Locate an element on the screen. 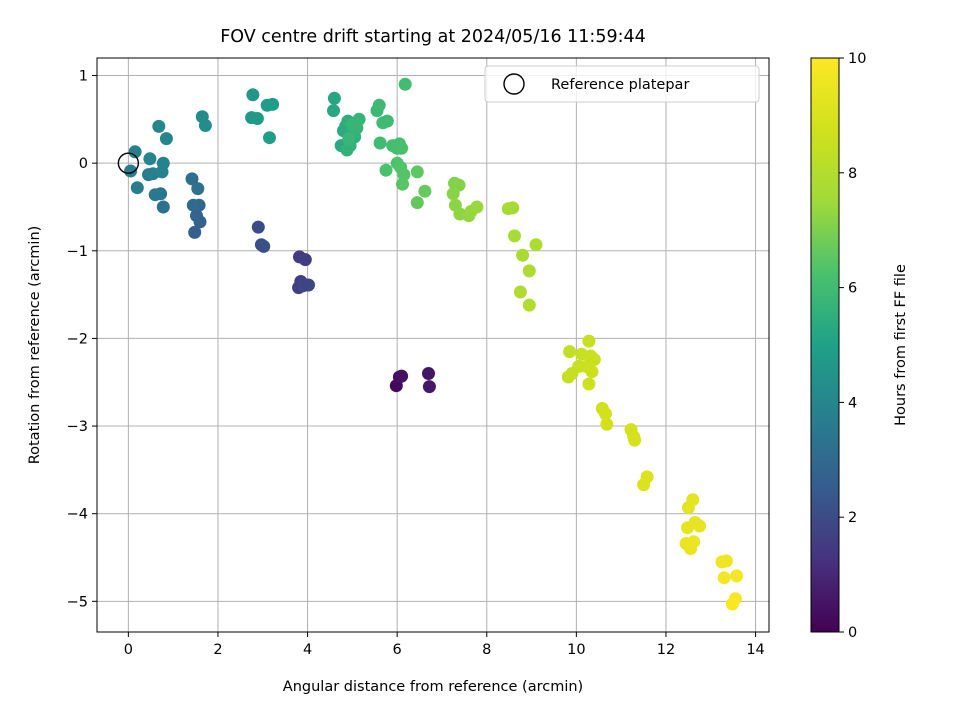 Image resolution: width=960 pixels, height=725 pixels. reference-marker is located at coordinates (128, 163).